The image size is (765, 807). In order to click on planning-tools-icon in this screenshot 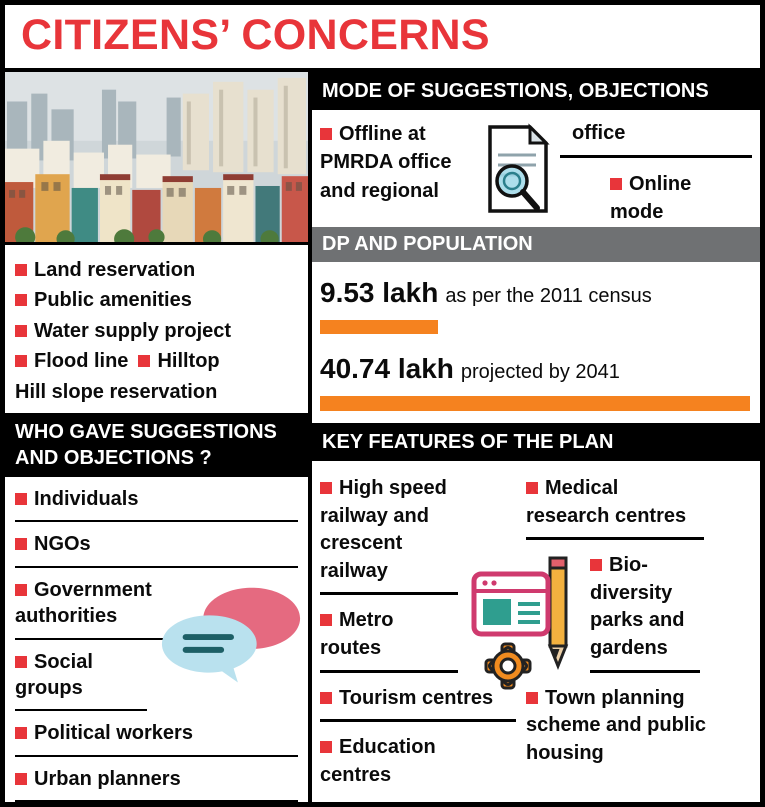, I will do `click(525, 624)`.